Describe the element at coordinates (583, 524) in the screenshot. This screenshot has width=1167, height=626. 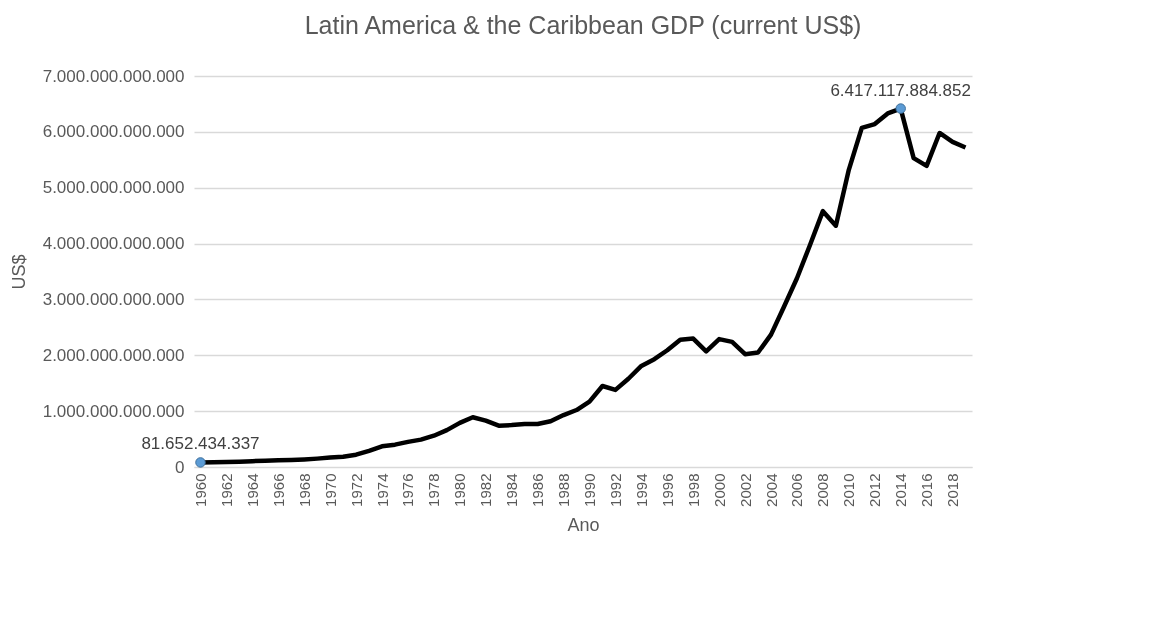
I see `x-axis-title: Ano` at that location.